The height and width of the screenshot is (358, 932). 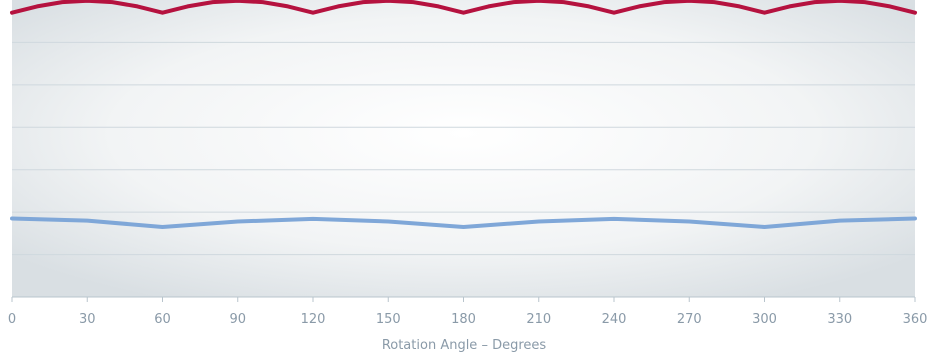 I want to click on x-axis: 0 30 60 90 120 150 180 210 240 270 300 330 360, so click(x=468, y=311).